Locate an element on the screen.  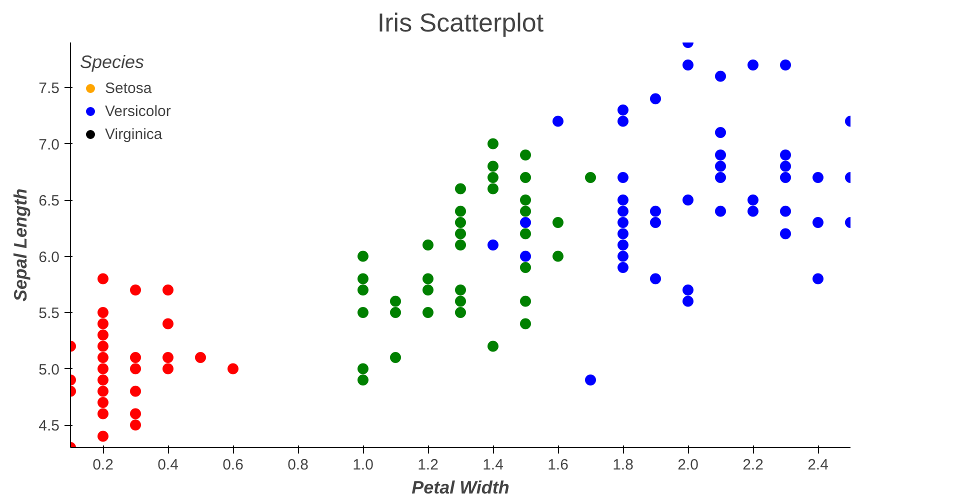
x-tick-label: 2.2 is located at coordinates (753, 465).